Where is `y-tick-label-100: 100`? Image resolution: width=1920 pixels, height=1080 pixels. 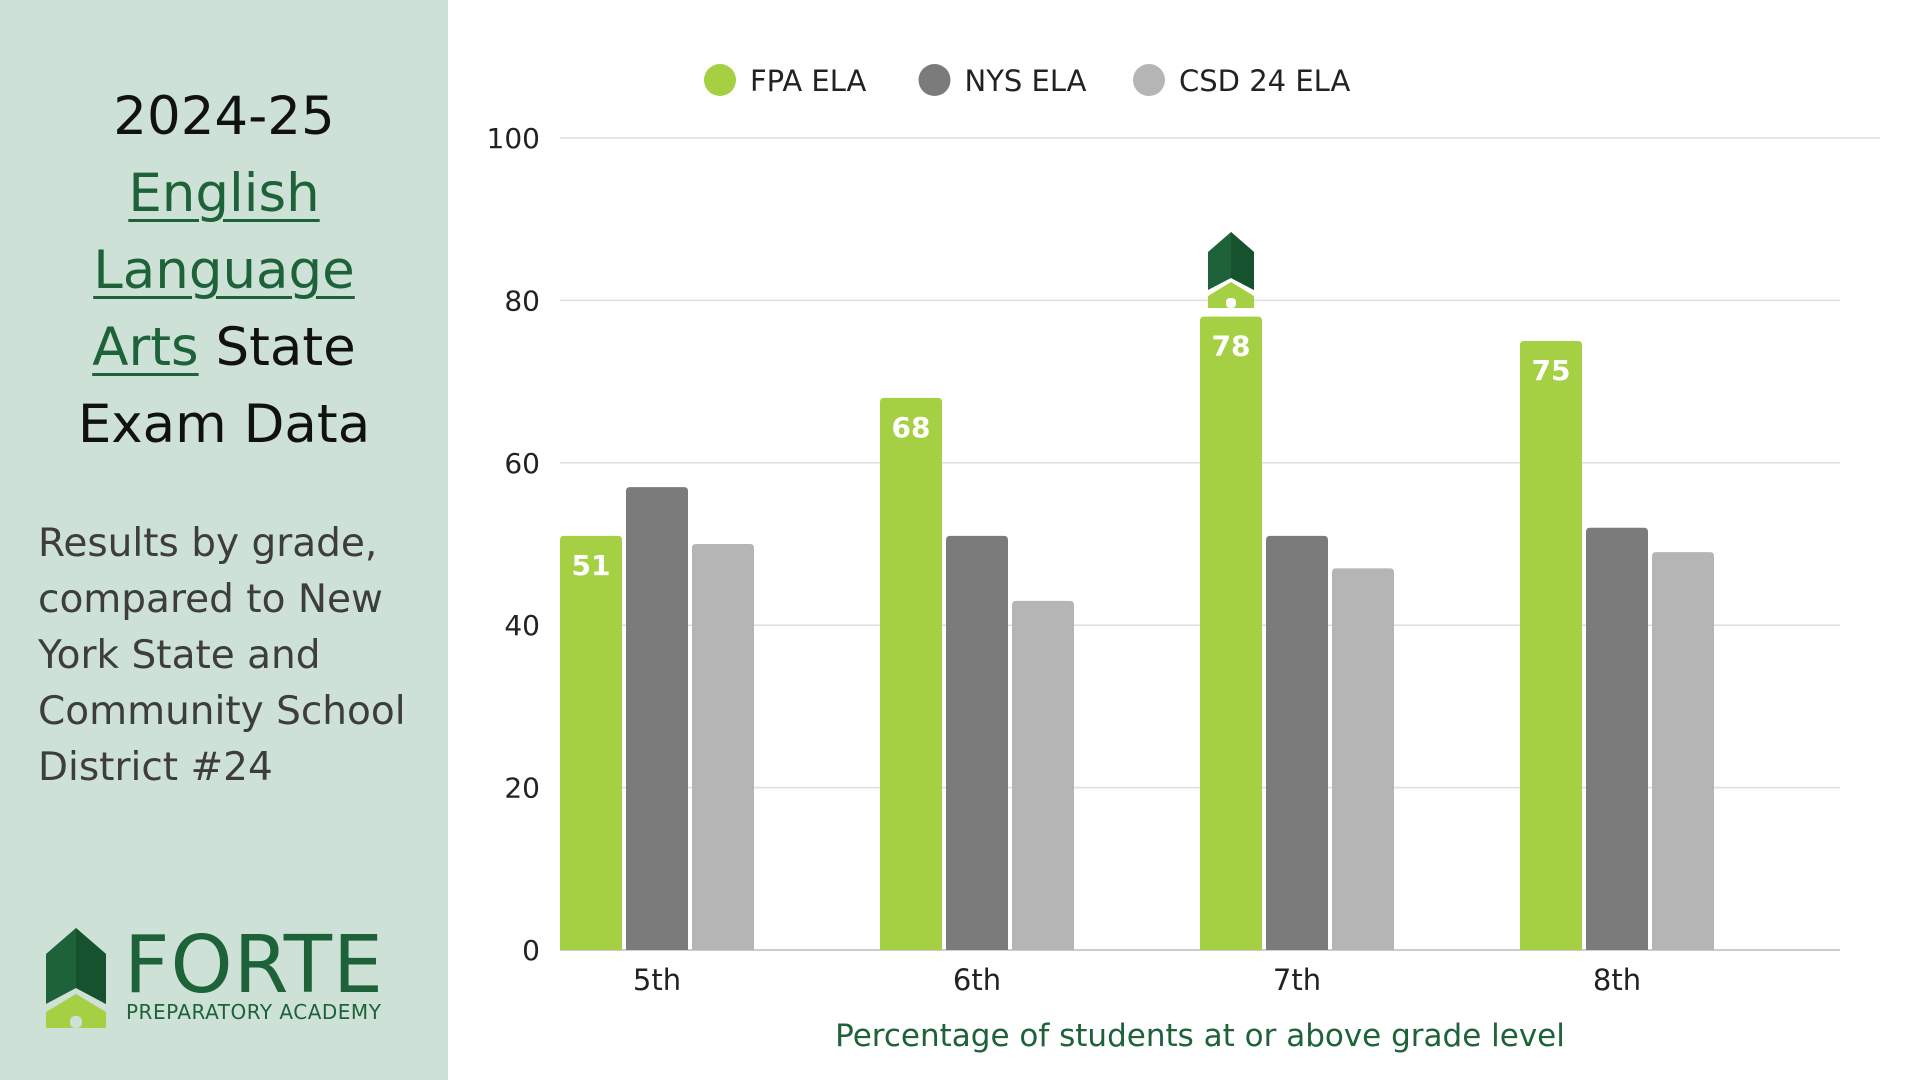 y-tick-label-100: 100 is located at coordinates (513, 138).